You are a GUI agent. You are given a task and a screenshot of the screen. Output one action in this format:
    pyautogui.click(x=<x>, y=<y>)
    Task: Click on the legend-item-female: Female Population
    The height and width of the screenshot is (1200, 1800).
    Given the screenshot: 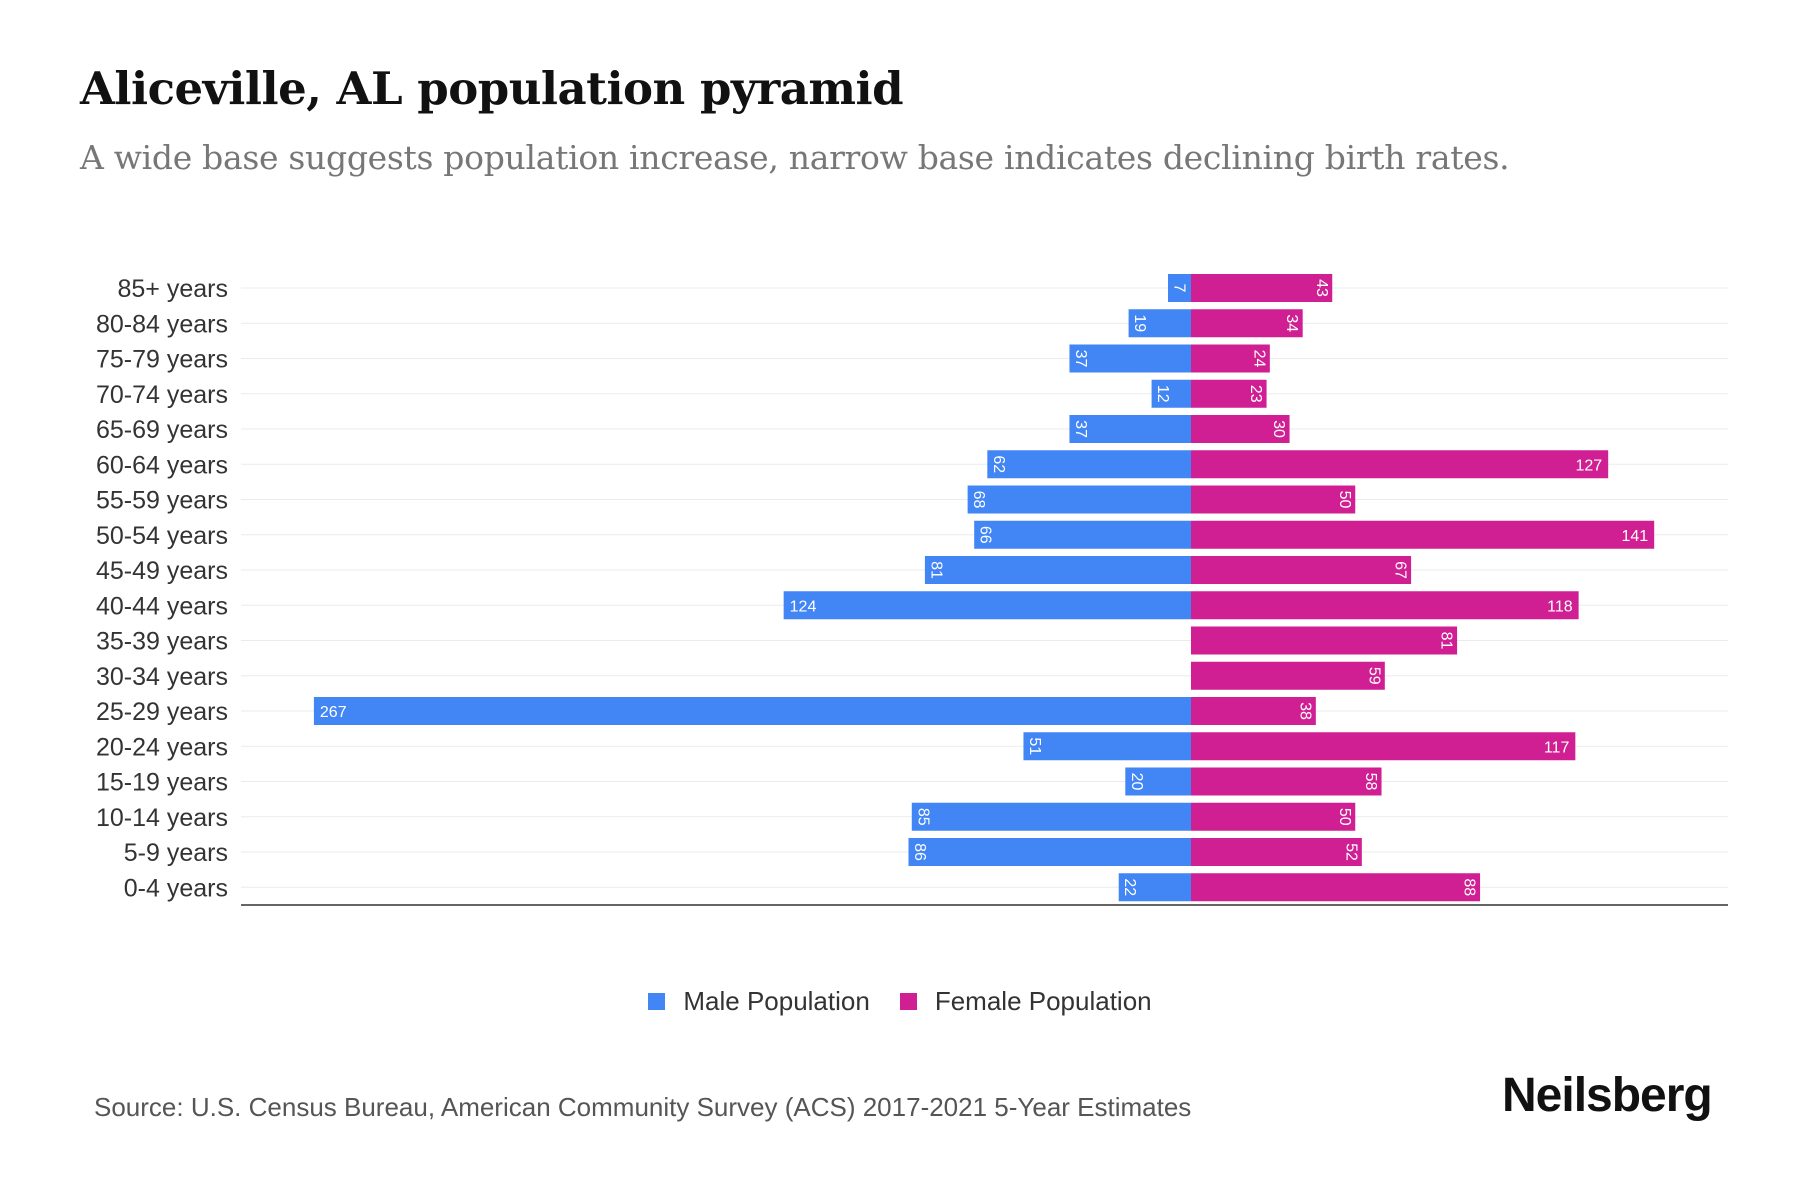 What is the action you would take?
    pyautogui.click(x=1025, y=1001)
    